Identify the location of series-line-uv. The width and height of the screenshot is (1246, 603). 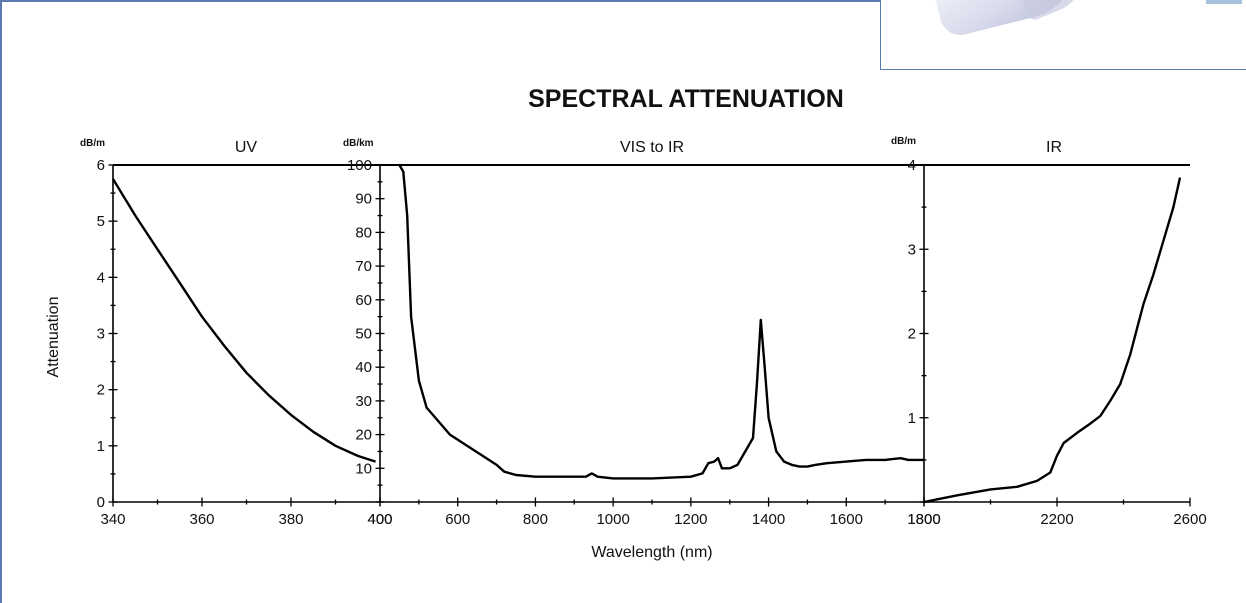
(243, 320).